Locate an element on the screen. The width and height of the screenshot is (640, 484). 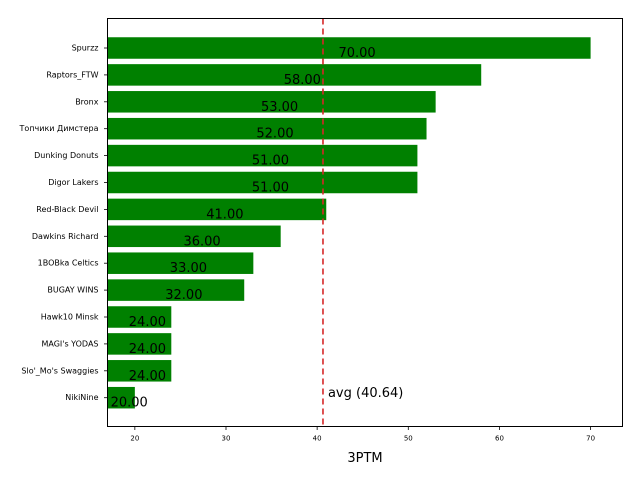
bar-value-label: 33.00 is located at coordinates (188, 268).